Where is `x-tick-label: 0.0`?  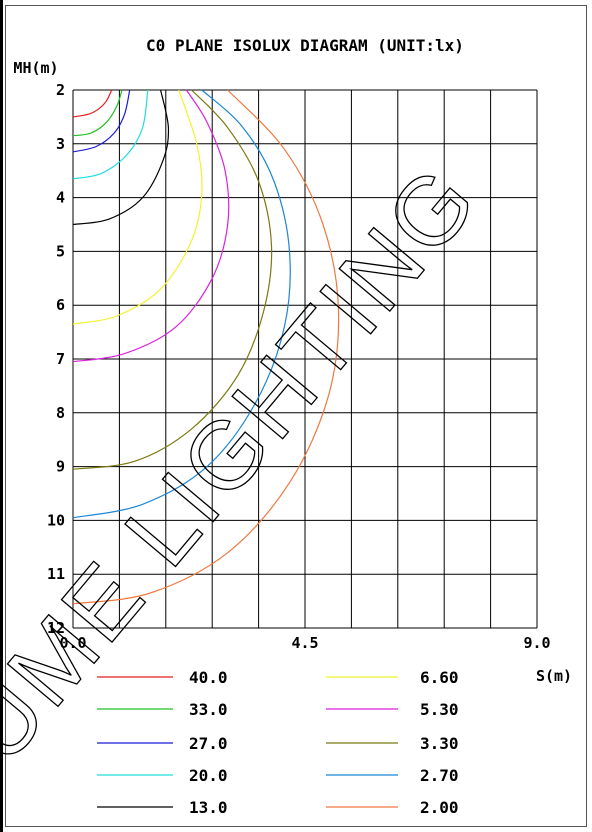
x-tick-label: 0.0 is located at coordinates (72, 643).